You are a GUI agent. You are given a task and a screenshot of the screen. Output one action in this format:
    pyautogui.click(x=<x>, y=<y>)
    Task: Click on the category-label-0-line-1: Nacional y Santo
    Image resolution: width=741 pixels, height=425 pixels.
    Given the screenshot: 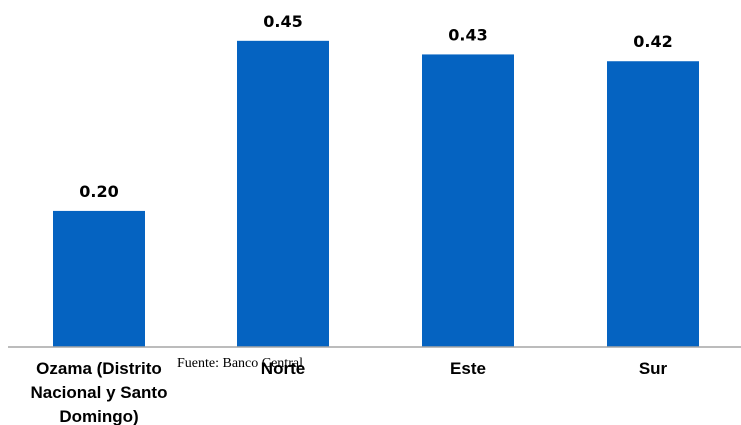 What is the action you would take?
    pyautogui.click(x=99, y=392)
    